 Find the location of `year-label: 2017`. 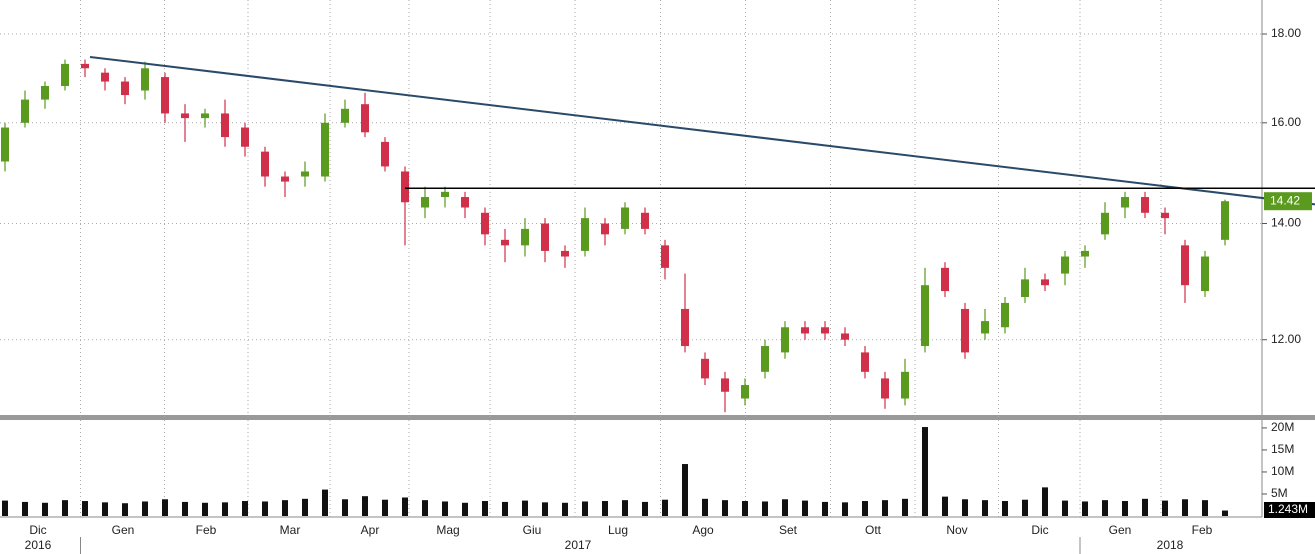

year-label: 2017 is located at coordinates (578, 545).